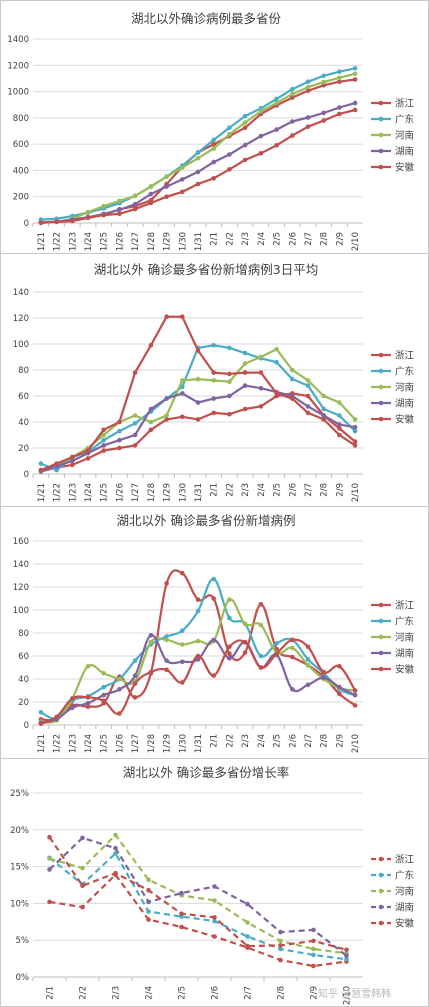  Describe the element at coordinates (405, 924) in the screenshot. I see `legend-label: 安徽` at that location.